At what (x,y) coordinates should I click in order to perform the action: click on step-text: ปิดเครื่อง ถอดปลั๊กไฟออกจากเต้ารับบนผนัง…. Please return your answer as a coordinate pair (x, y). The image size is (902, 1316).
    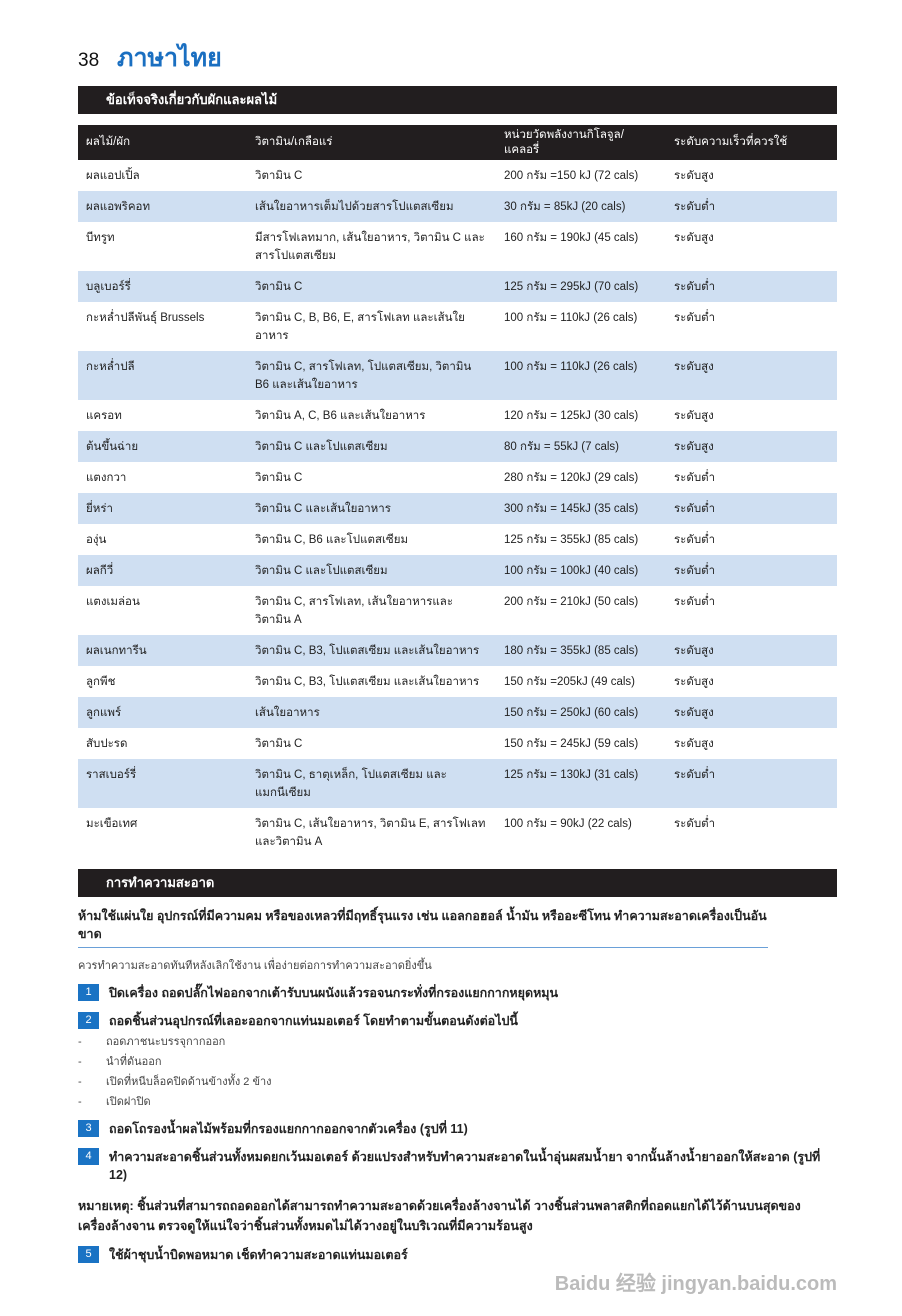
    Looking at the image, I should click on (334, 993).